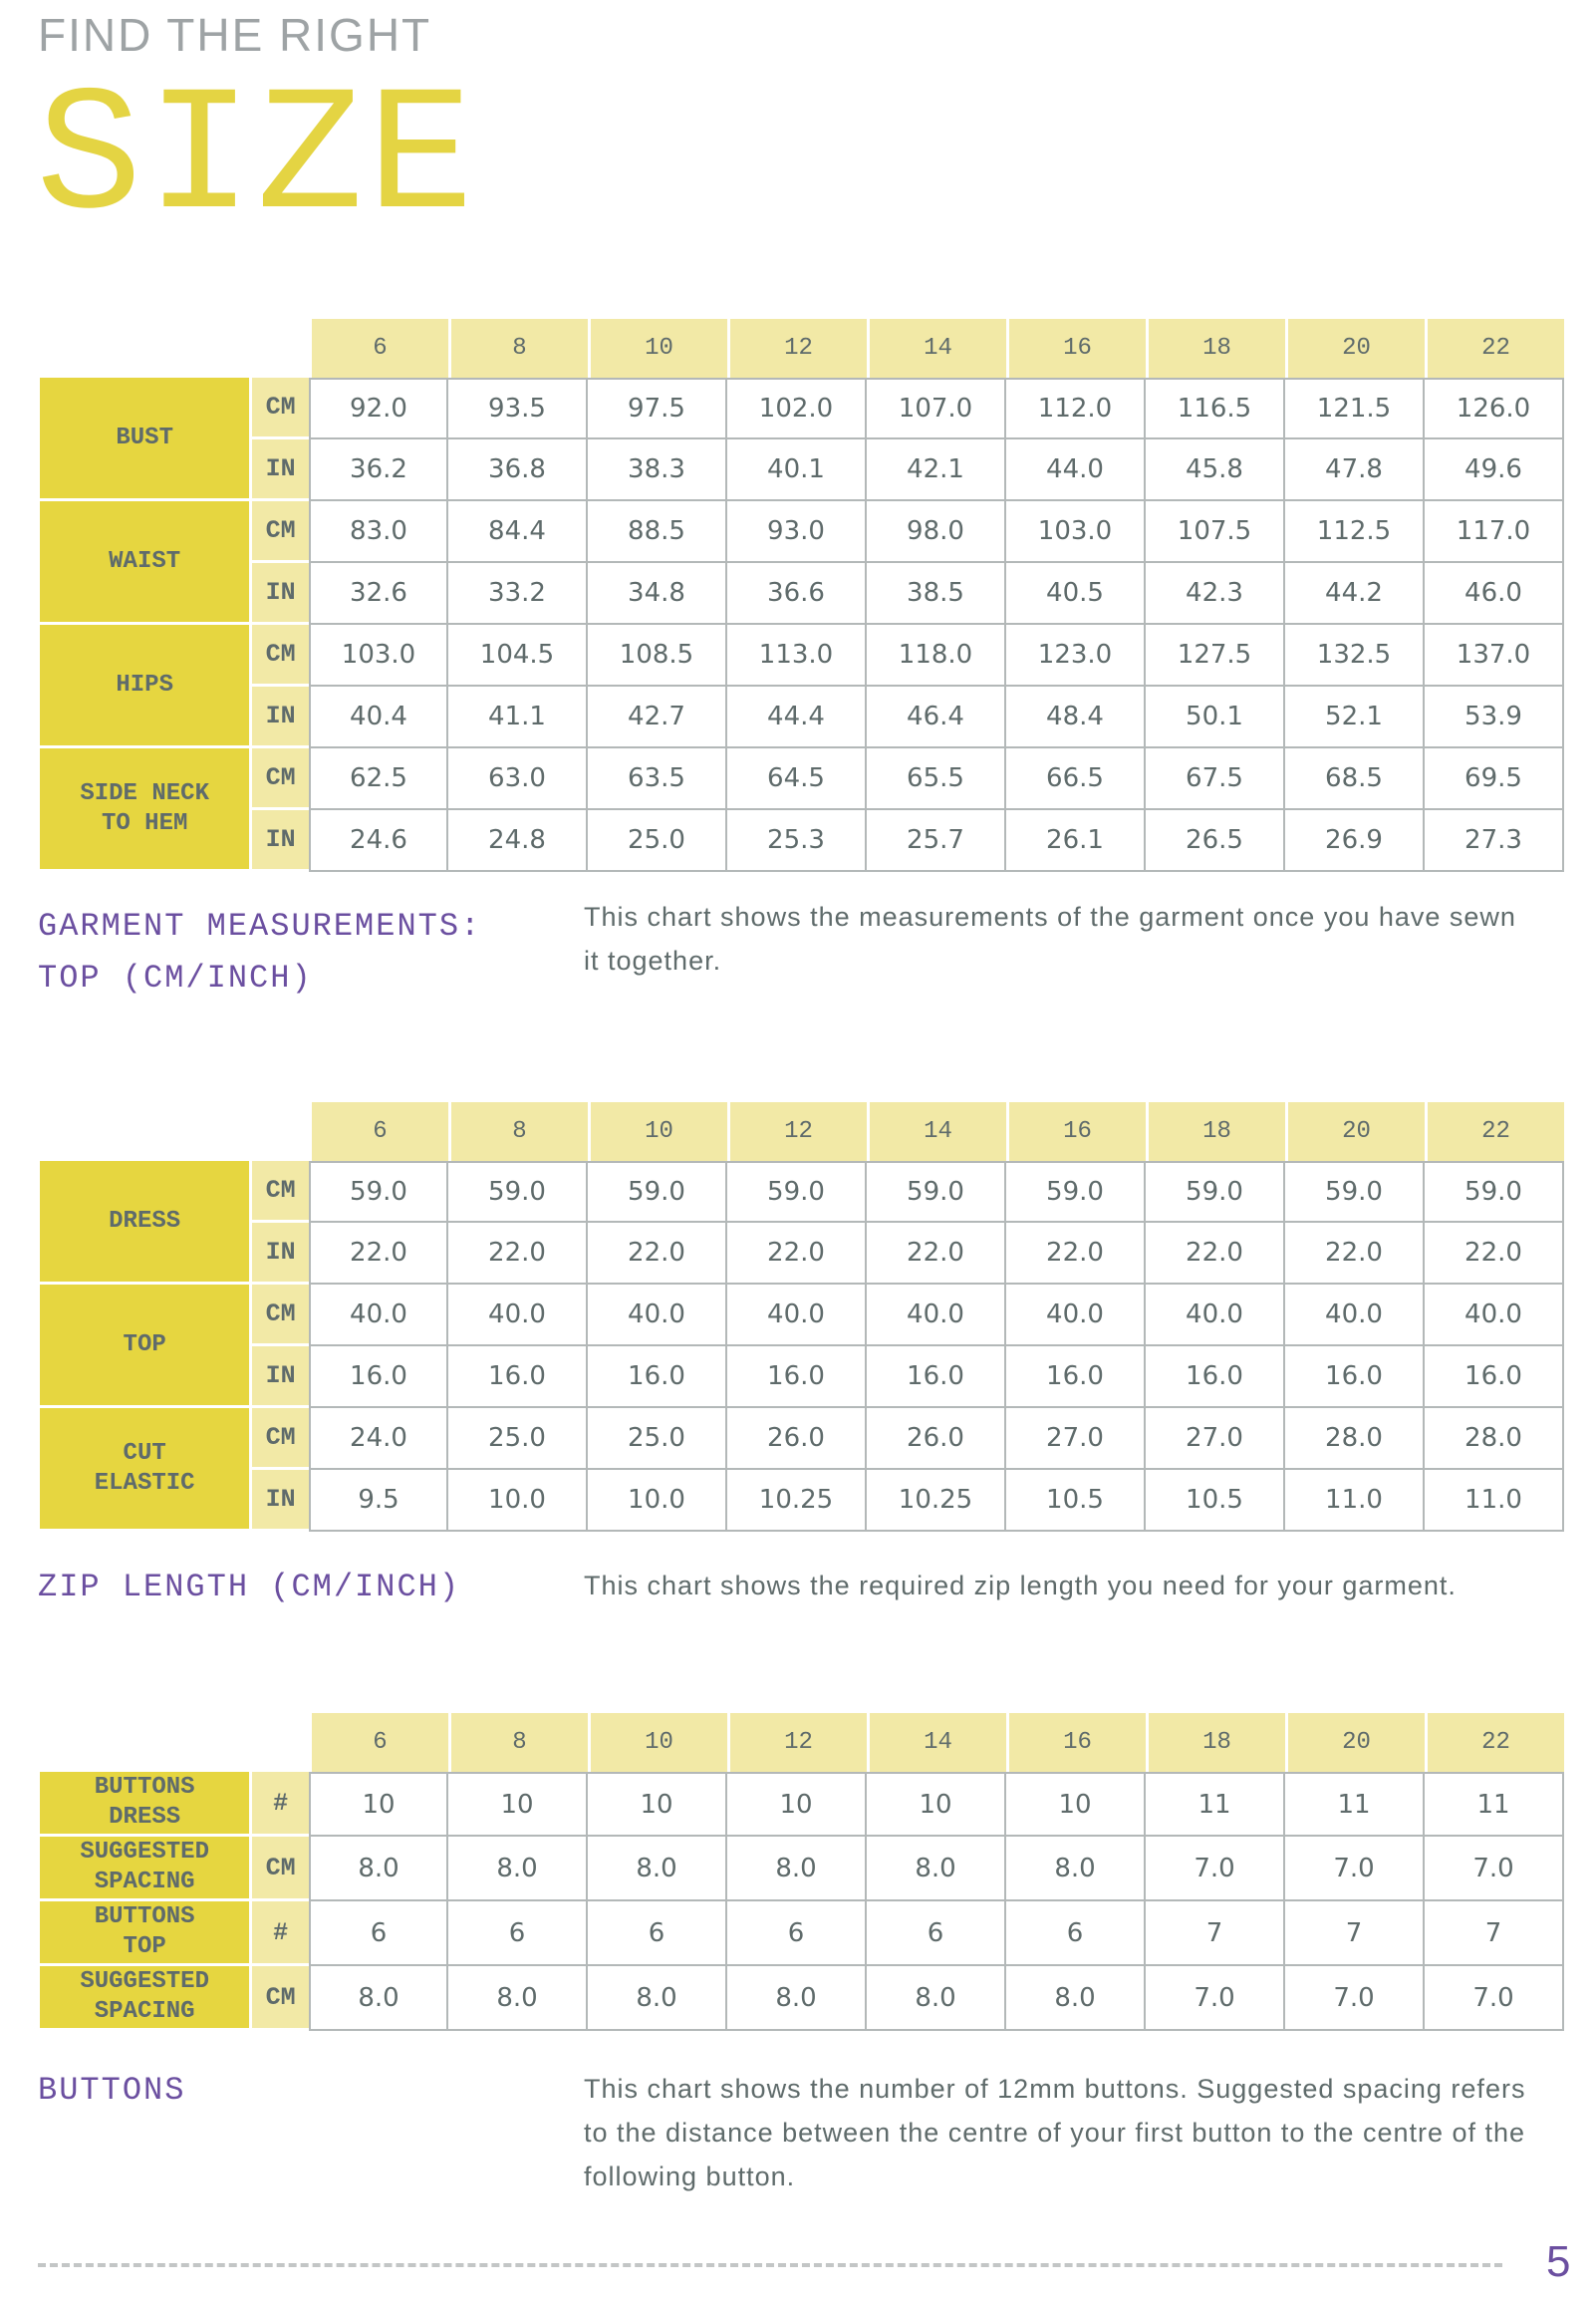 Image resolution: width=1596 pixels, height=2306 pixels. I want to click on table-cell: 26.1, so click(1076, 841).